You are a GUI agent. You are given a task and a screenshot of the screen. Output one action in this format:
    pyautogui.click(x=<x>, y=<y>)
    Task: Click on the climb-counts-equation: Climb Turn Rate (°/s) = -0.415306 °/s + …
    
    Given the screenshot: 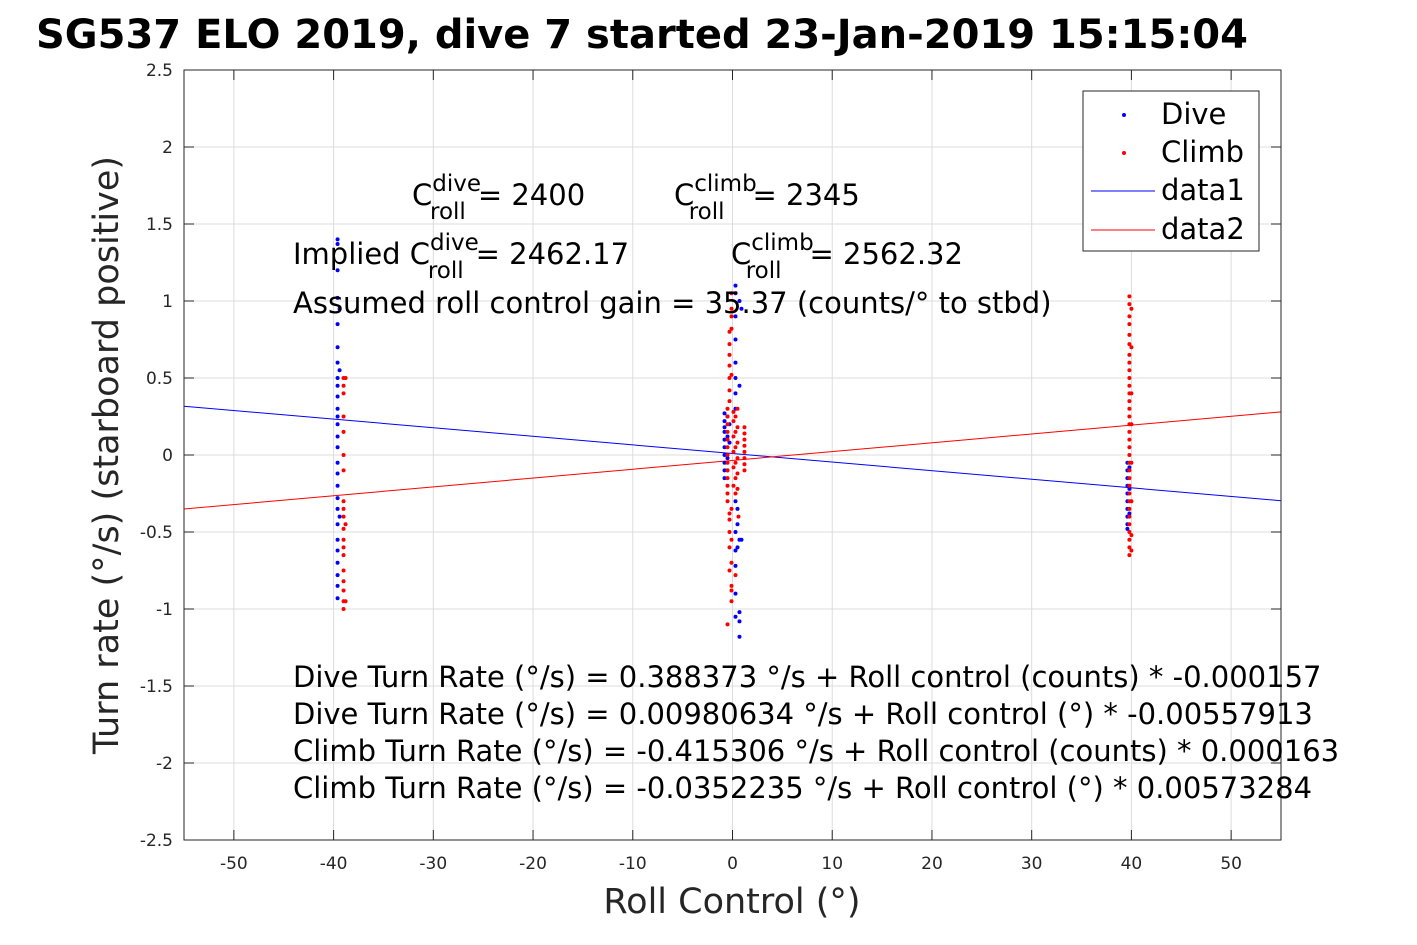 What is the action you would take?
    pyautogui.click(x=816, y=751)
    